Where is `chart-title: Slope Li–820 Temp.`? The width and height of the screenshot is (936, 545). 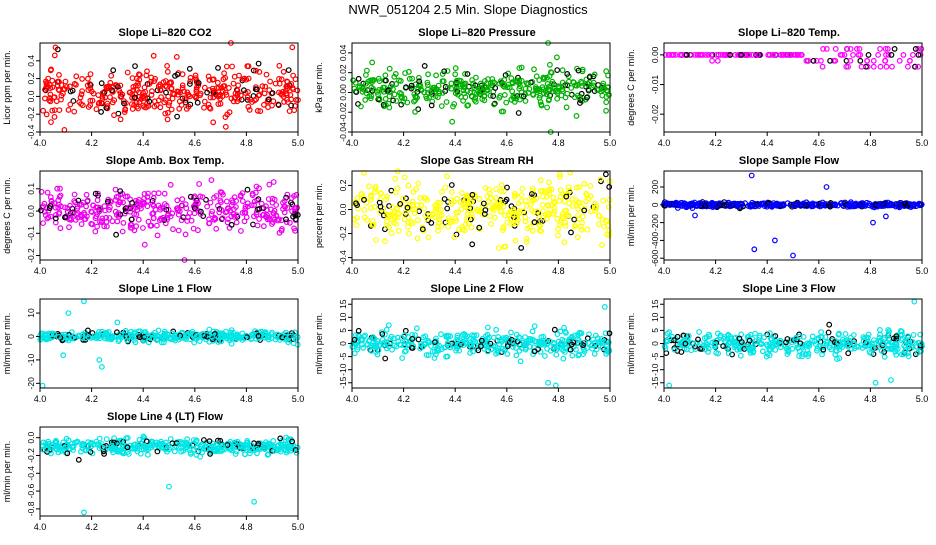
chart-title: Slope Li–820 Temp. is located at coordinates (789, 33).